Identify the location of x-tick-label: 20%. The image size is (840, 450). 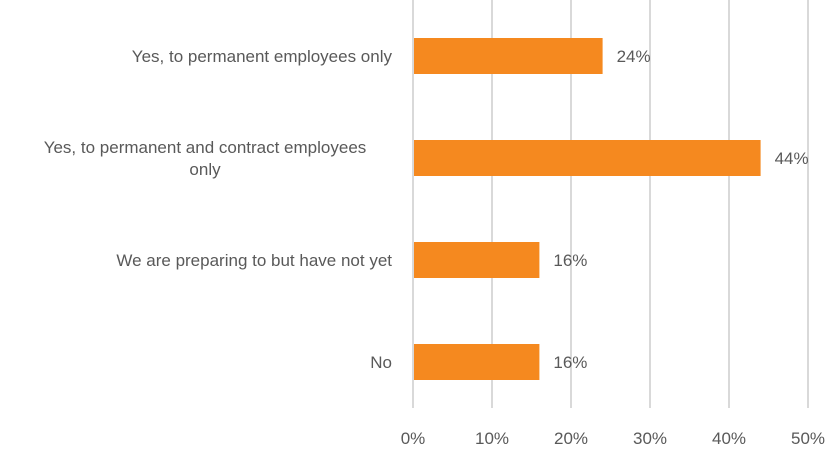
(571, 438).